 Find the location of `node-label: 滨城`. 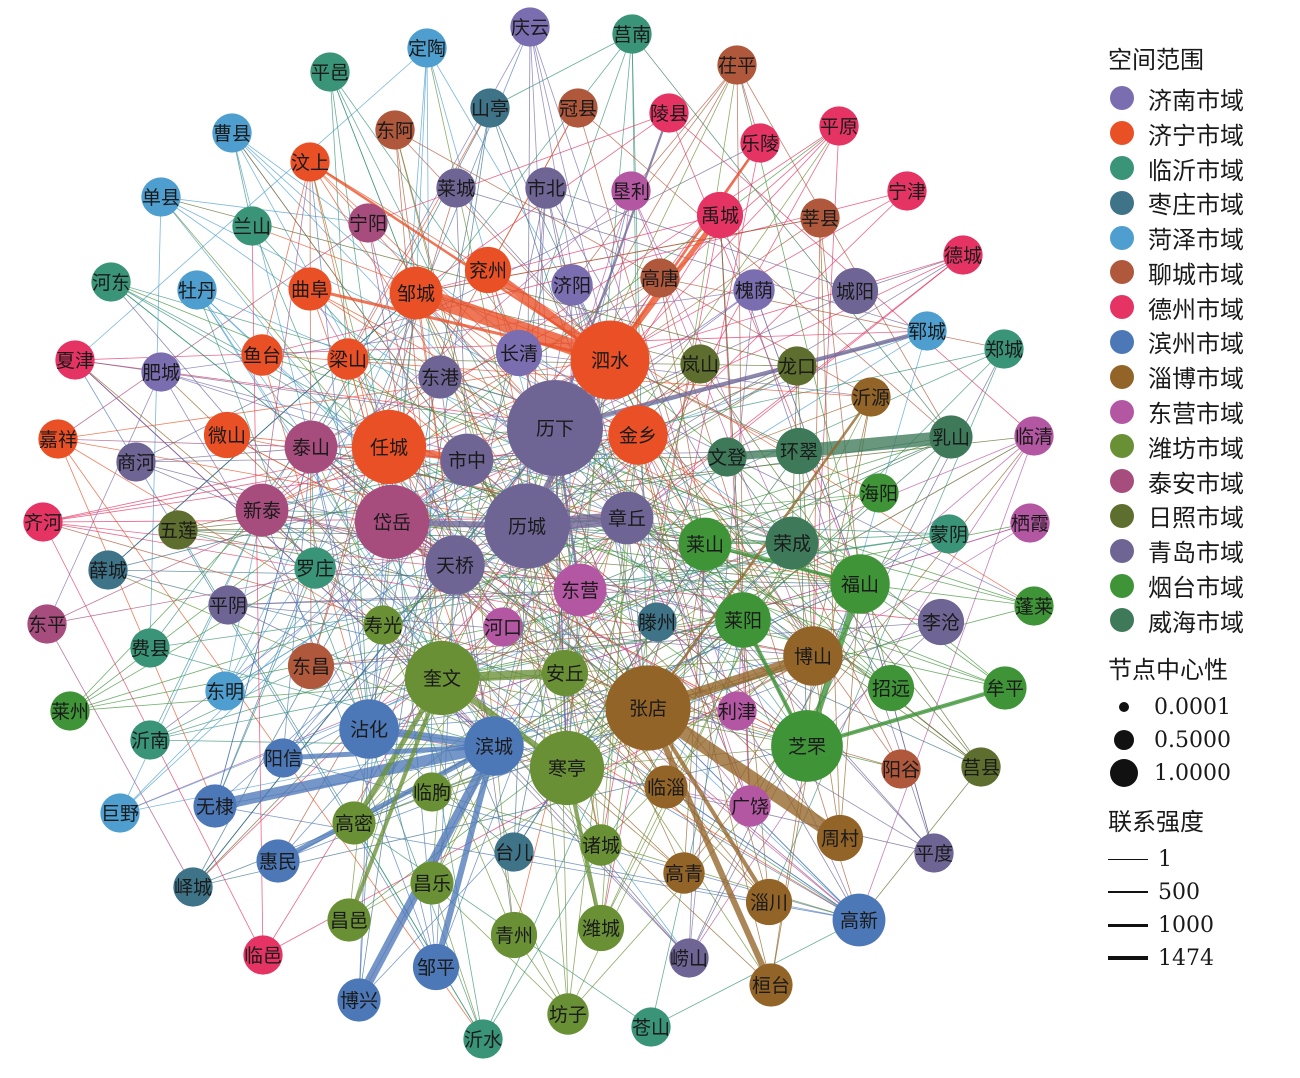

node-label: 滨城 is located at coordinates (494, 747).